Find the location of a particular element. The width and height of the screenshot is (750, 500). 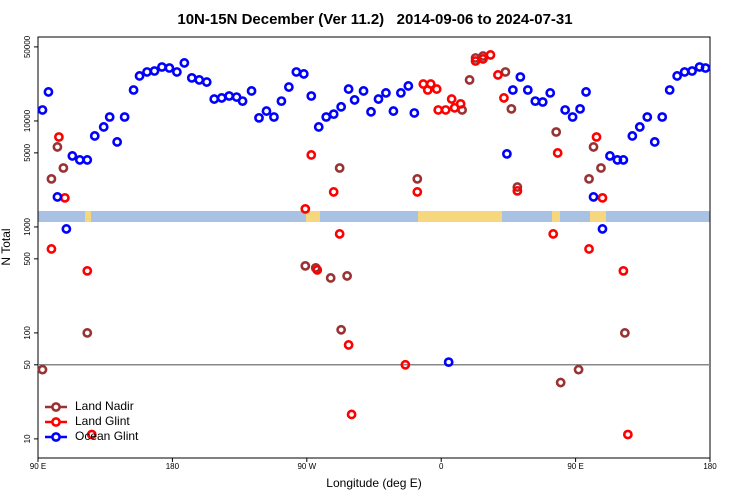

y-tick-label: 1000 is located at coordinates (27, 226).